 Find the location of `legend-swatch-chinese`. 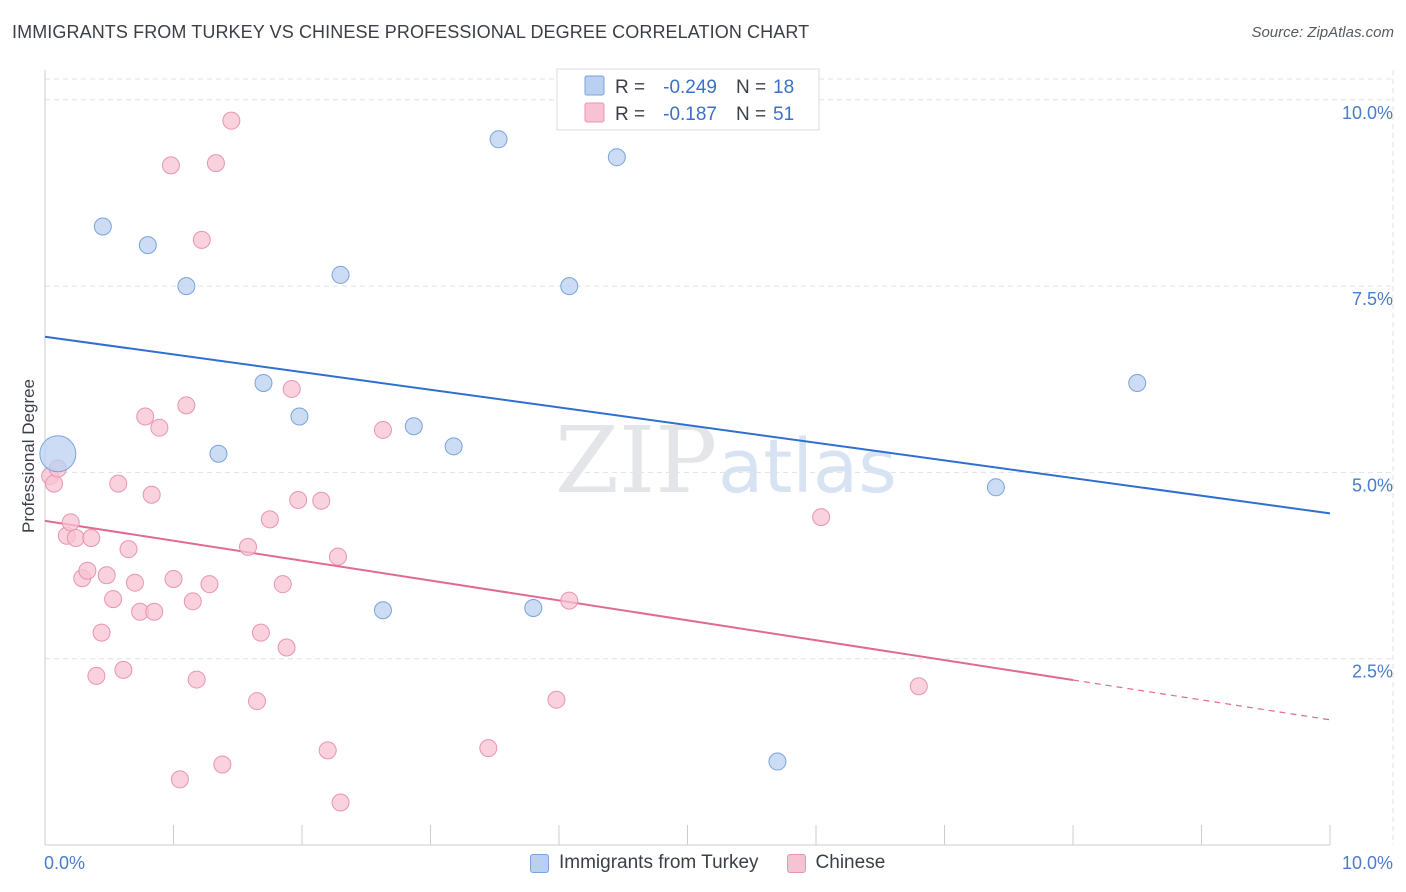

legend-swatch-chinese is located at coordinates (594, 112).